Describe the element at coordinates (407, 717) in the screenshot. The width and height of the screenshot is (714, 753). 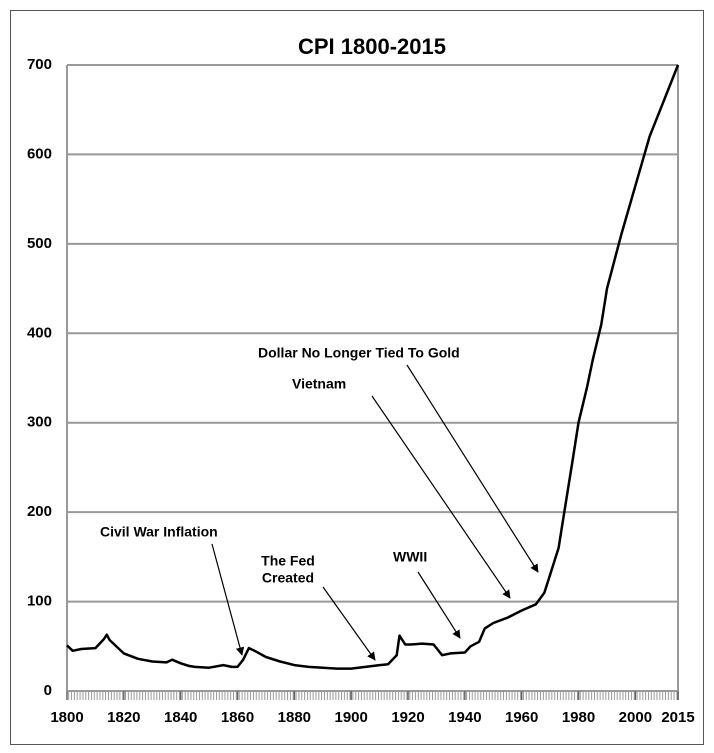
I see `x-tick-label: 1920` at that location.